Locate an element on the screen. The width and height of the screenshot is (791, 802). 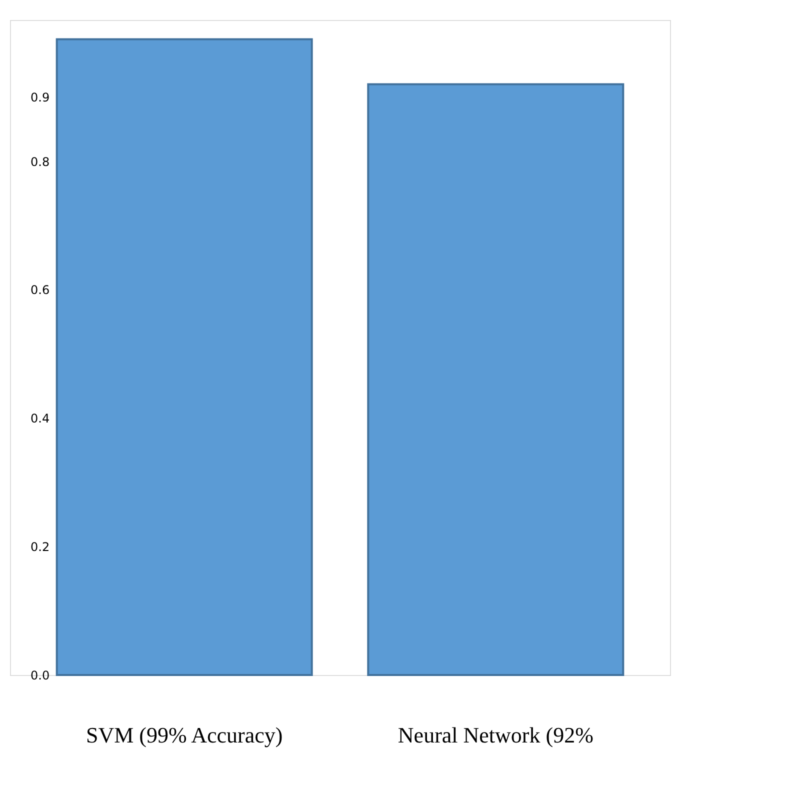
y-tick-label: 0.2 is located at coordinates (40, 547).